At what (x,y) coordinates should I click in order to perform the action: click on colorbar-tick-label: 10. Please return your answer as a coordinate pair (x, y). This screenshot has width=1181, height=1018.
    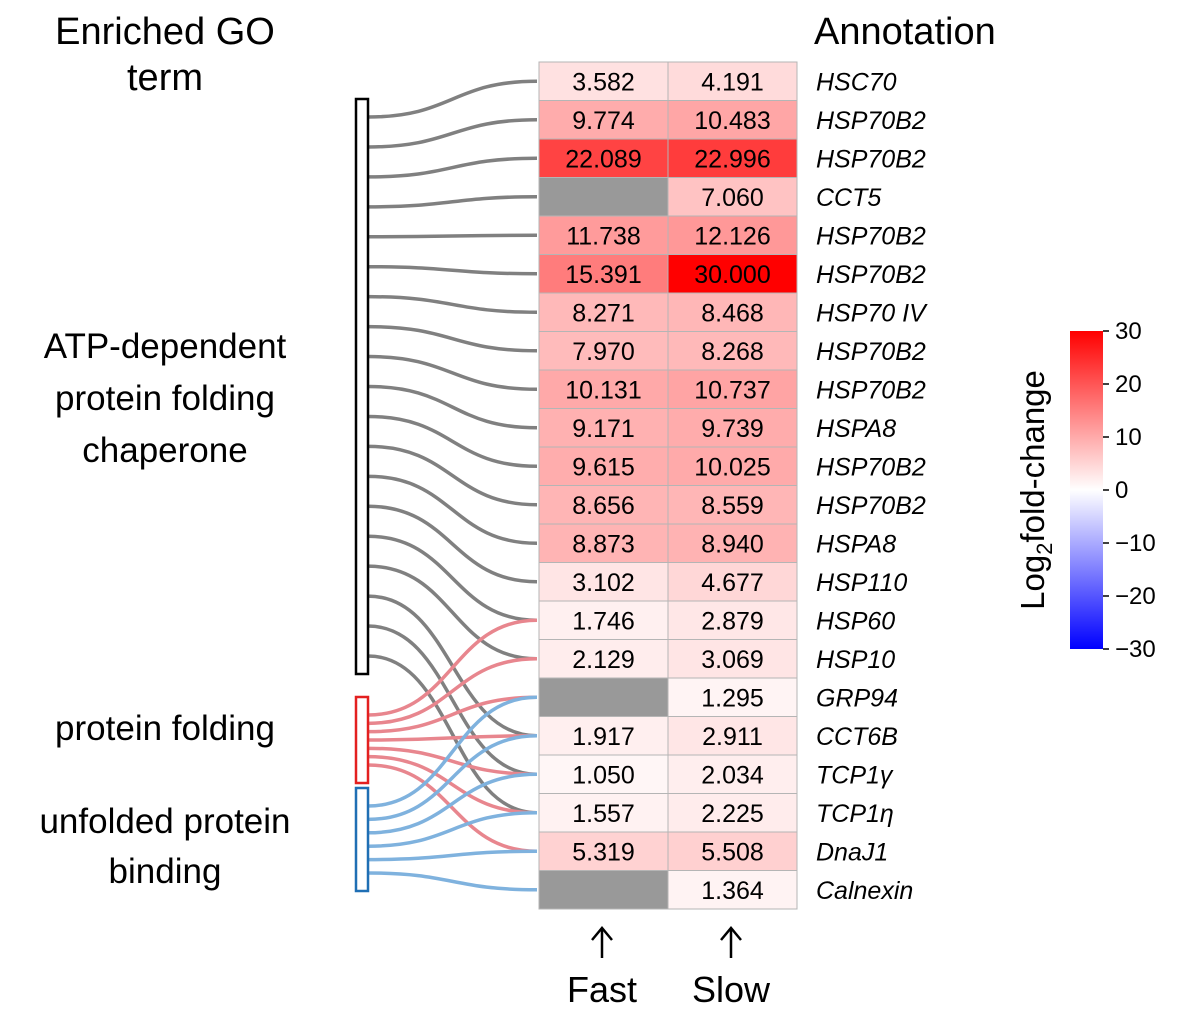
    Looking at the image, I should click on (1128, 437).